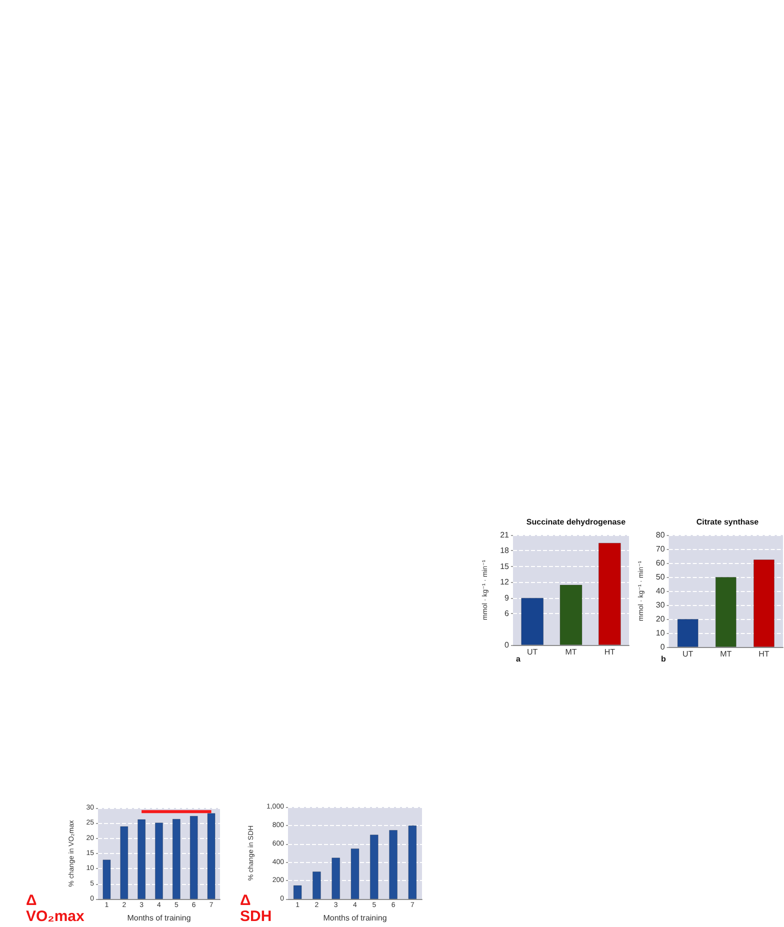 Image resolution: width=784 pixels, height=927 pixels. What do you see at coordinates (661, 619) in the screenshot?
I see `y-tick-label: 20` at bounding box center [661, 619].